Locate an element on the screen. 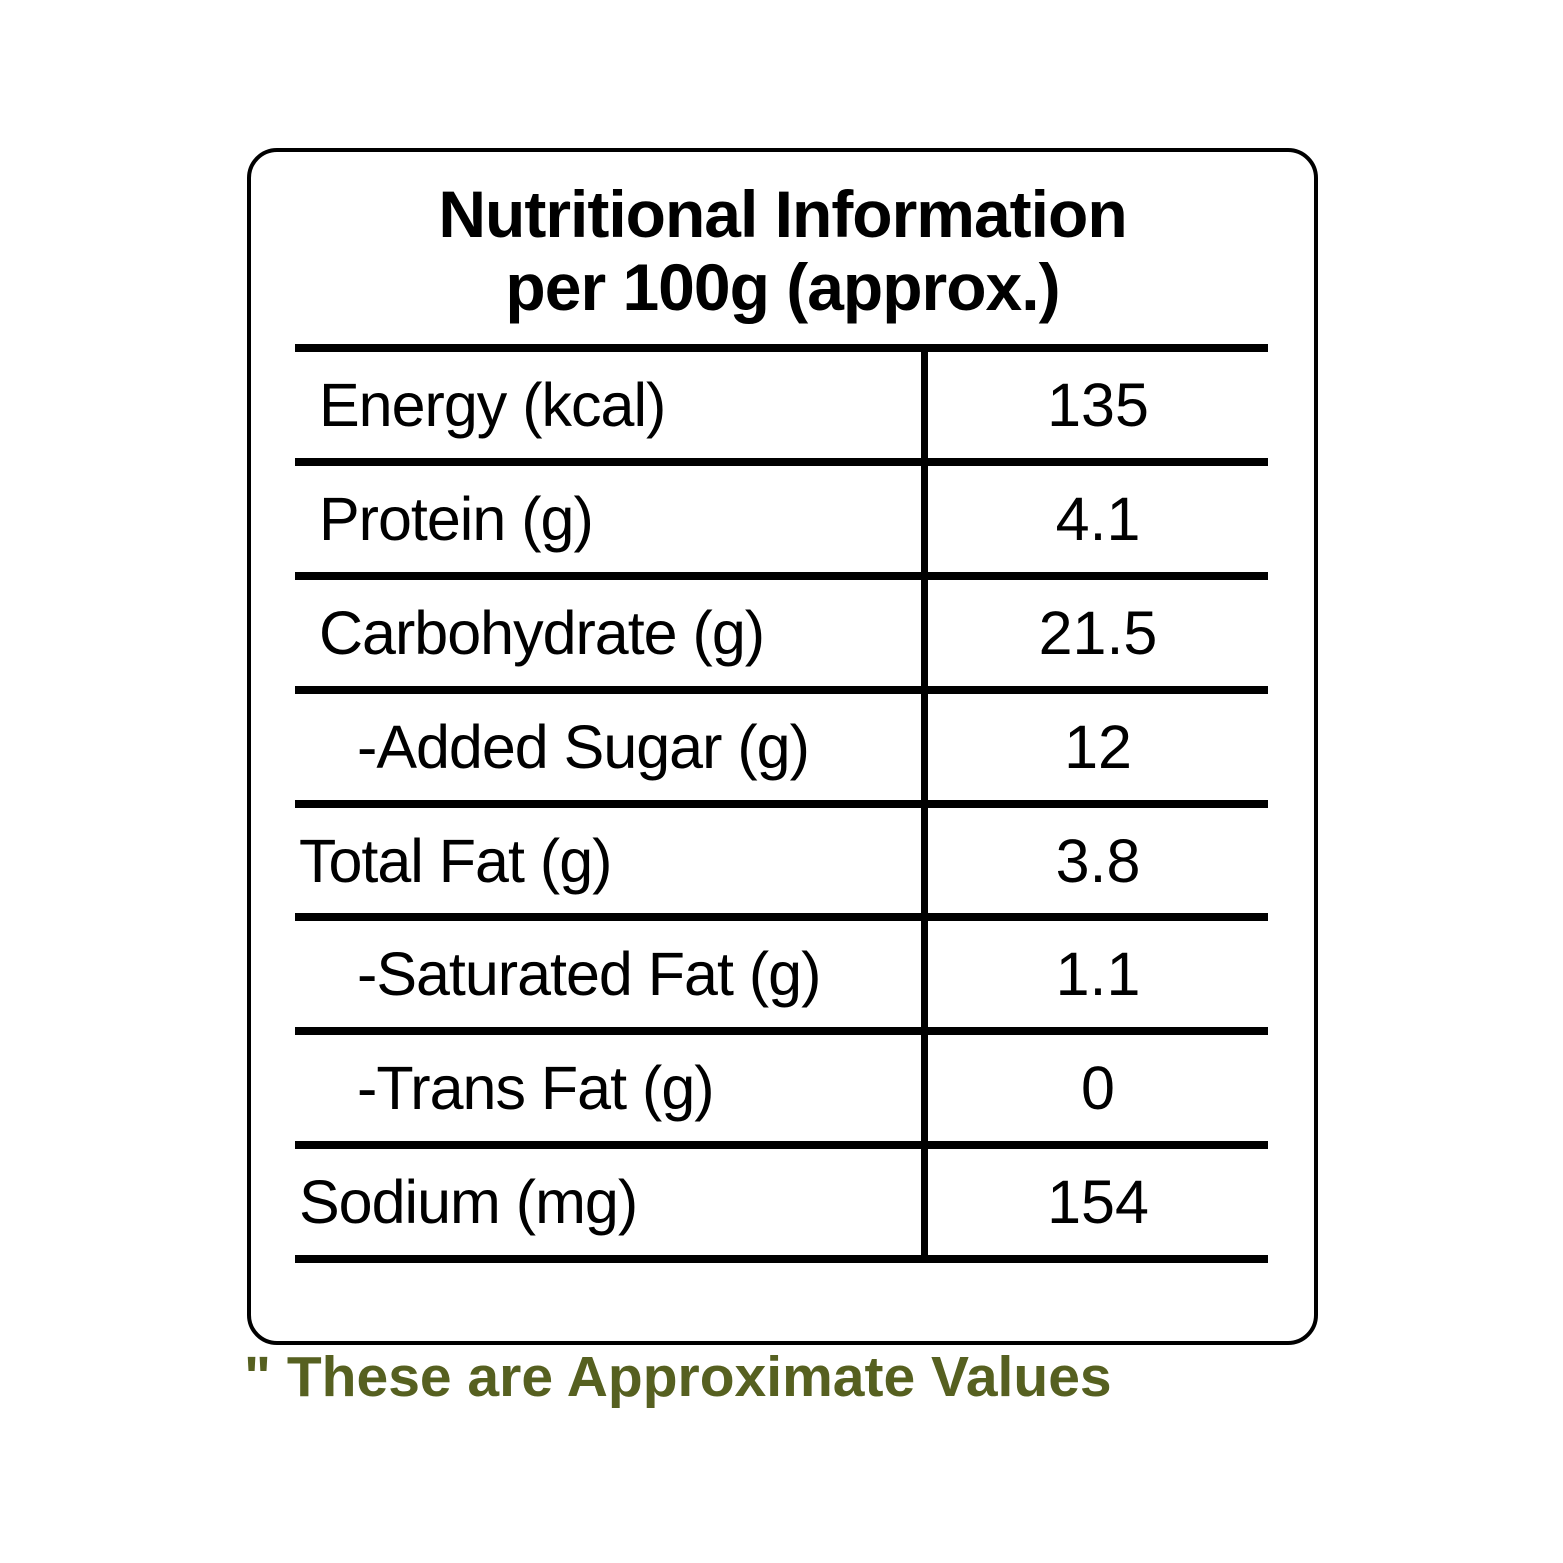  row-label: Total Fat (g) is located at coordinates (455, 860).